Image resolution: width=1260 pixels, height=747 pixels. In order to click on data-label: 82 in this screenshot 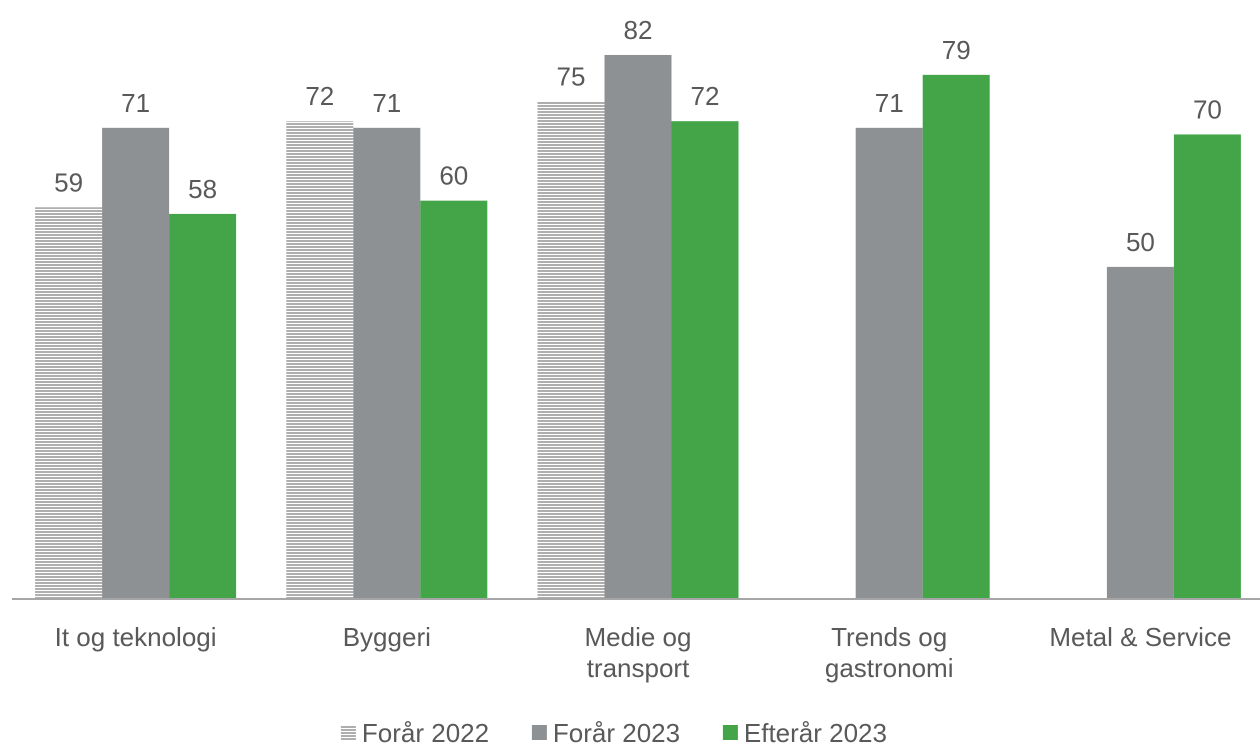, I will do `click(638, 30)`.